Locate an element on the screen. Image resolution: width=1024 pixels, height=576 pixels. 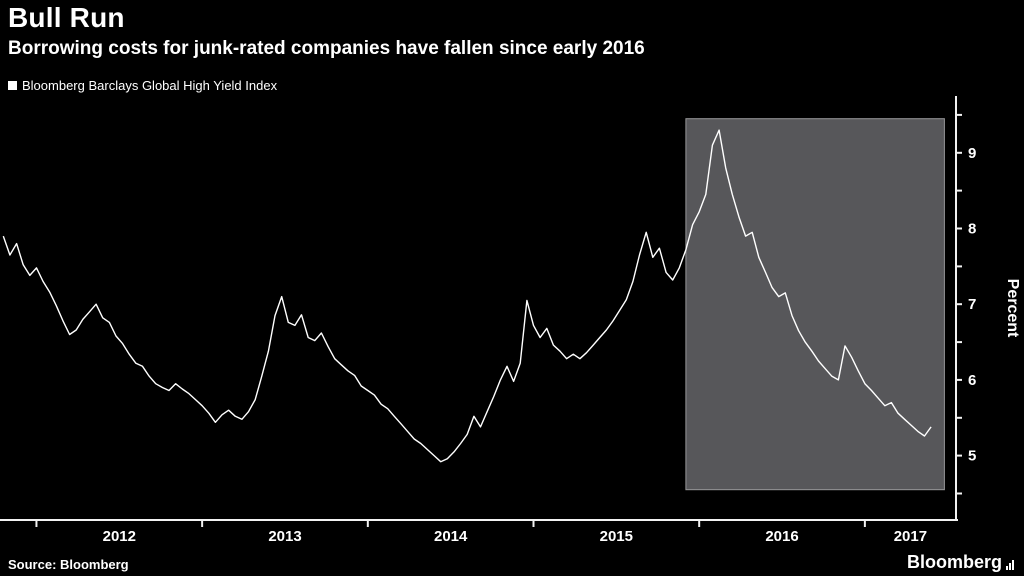
y-tick-label: 7 is located at coordinates (972, 304).